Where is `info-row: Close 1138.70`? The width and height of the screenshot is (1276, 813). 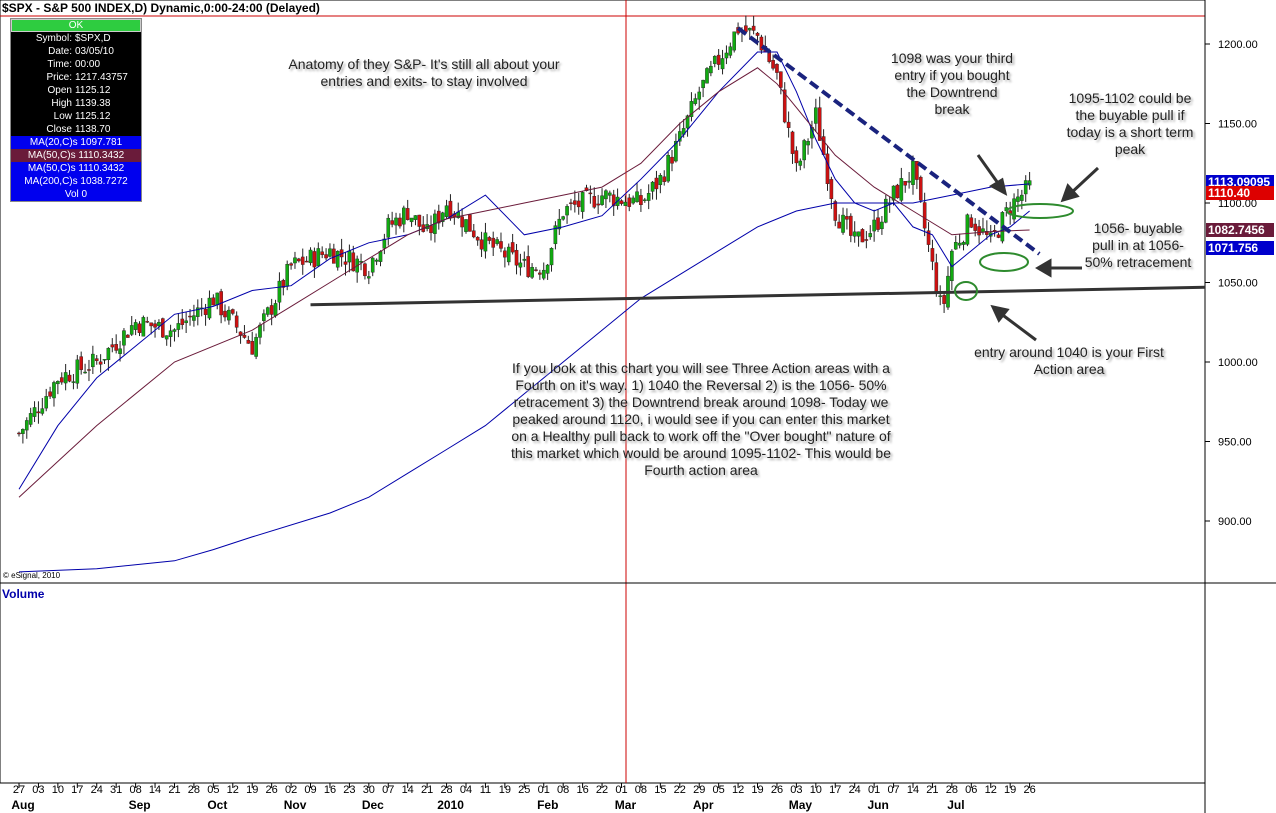 info-row: Close 1138.70 is located at coordinates (76, 129).